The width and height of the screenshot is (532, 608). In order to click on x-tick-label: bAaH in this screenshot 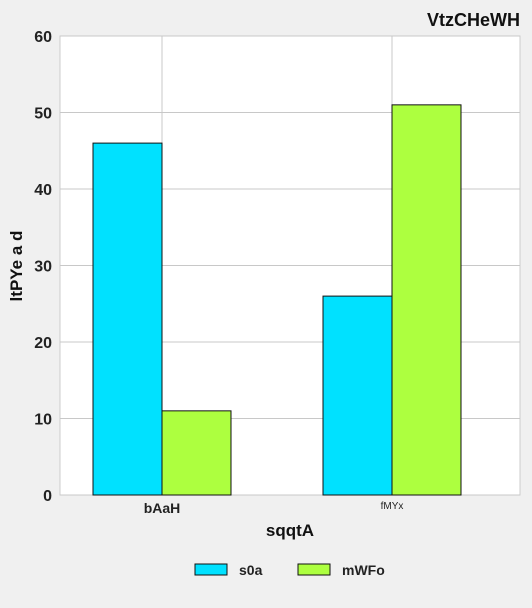, I will do `click(162, 508)`.